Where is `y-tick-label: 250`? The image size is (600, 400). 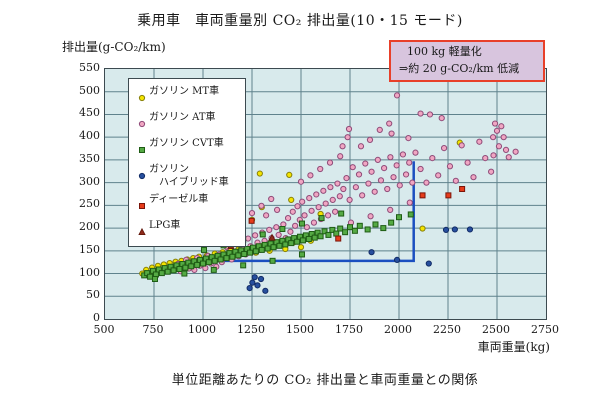 y-tick-label: 250 is located at coordinates (89, 204).